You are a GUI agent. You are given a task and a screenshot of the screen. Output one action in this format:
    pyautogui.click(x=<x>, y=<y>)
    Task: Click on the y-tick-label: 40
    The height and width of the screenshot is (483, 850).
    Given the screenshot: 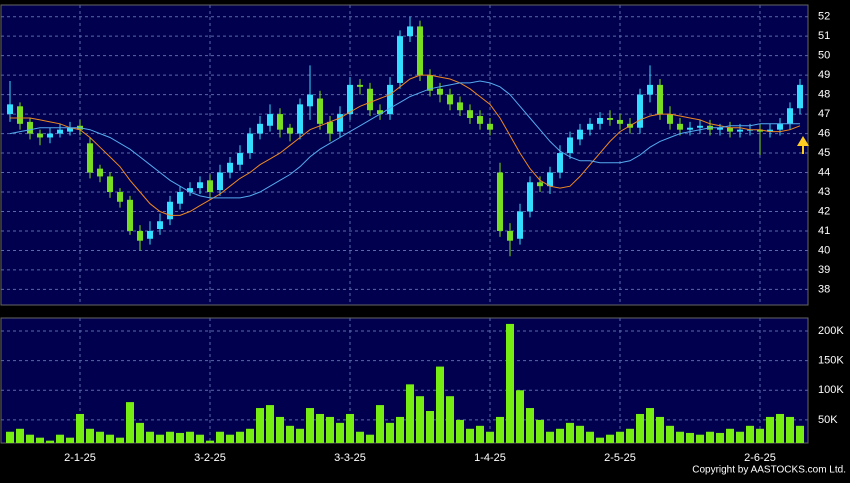 What is the action you would take?
    pyautogui.click(x=824, y=250)
    